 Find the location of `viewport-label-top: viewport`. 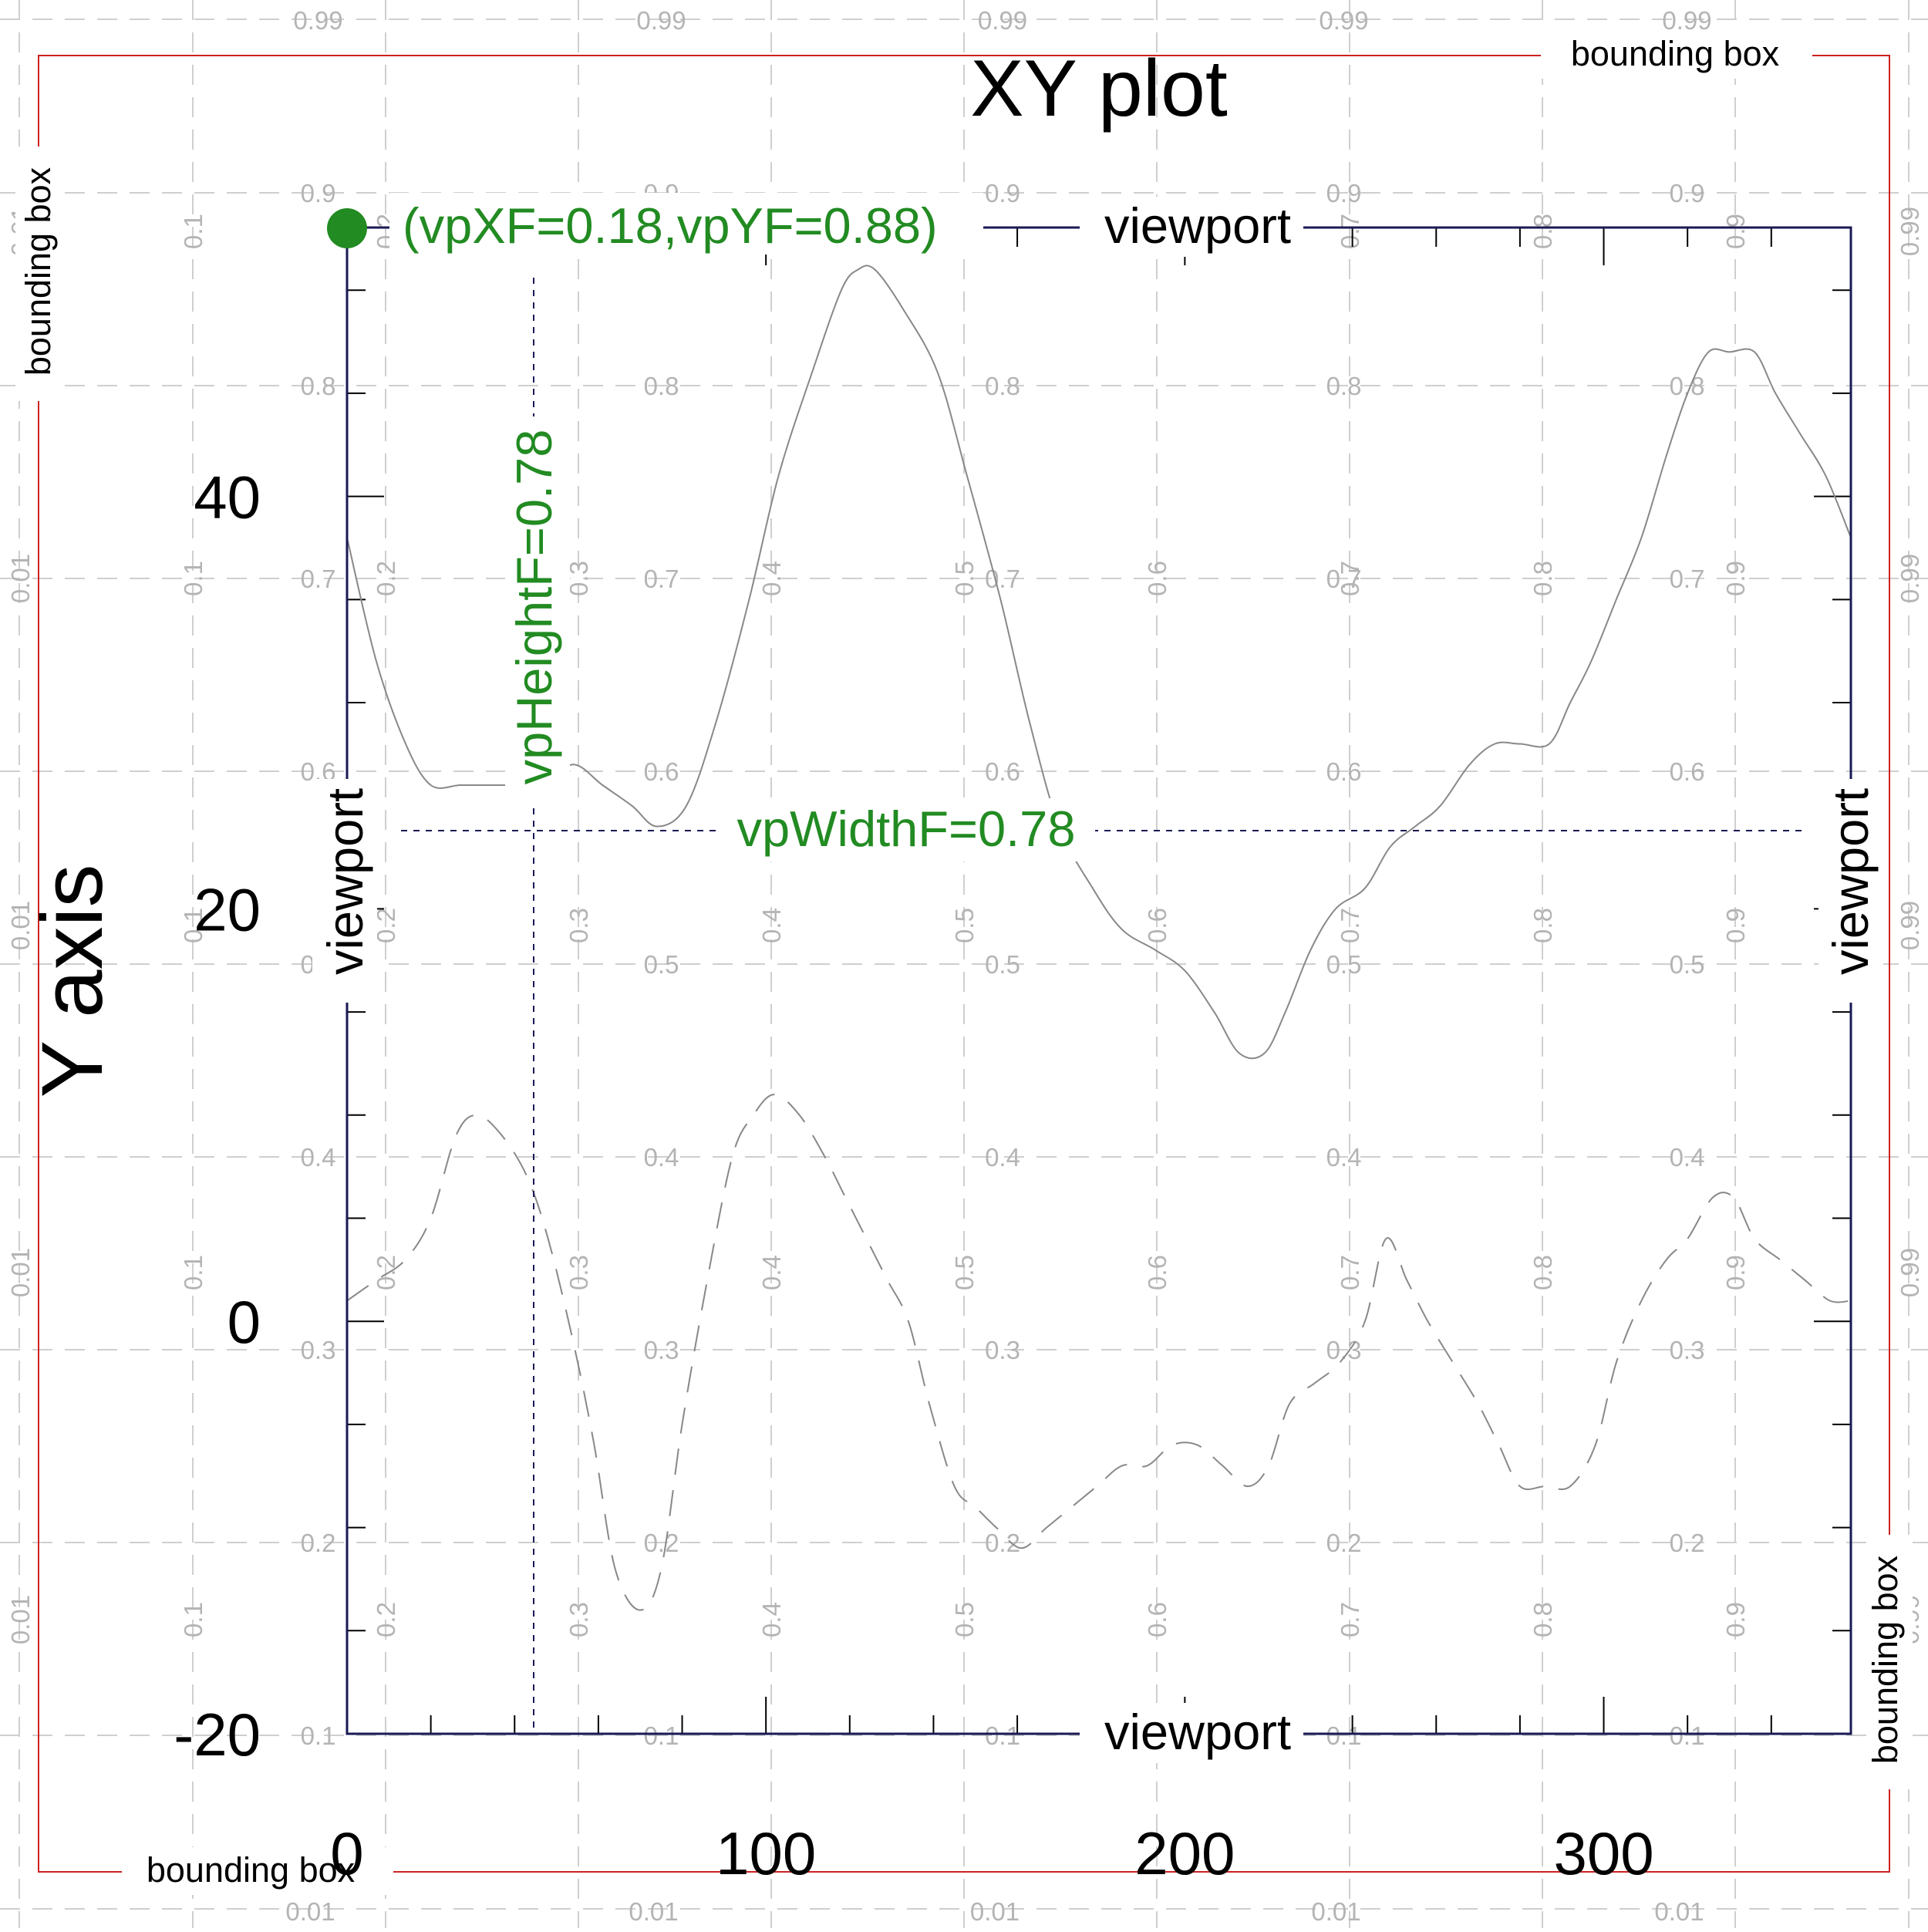

viewport-label-top: viewport is located at coordinates (1197, 225).